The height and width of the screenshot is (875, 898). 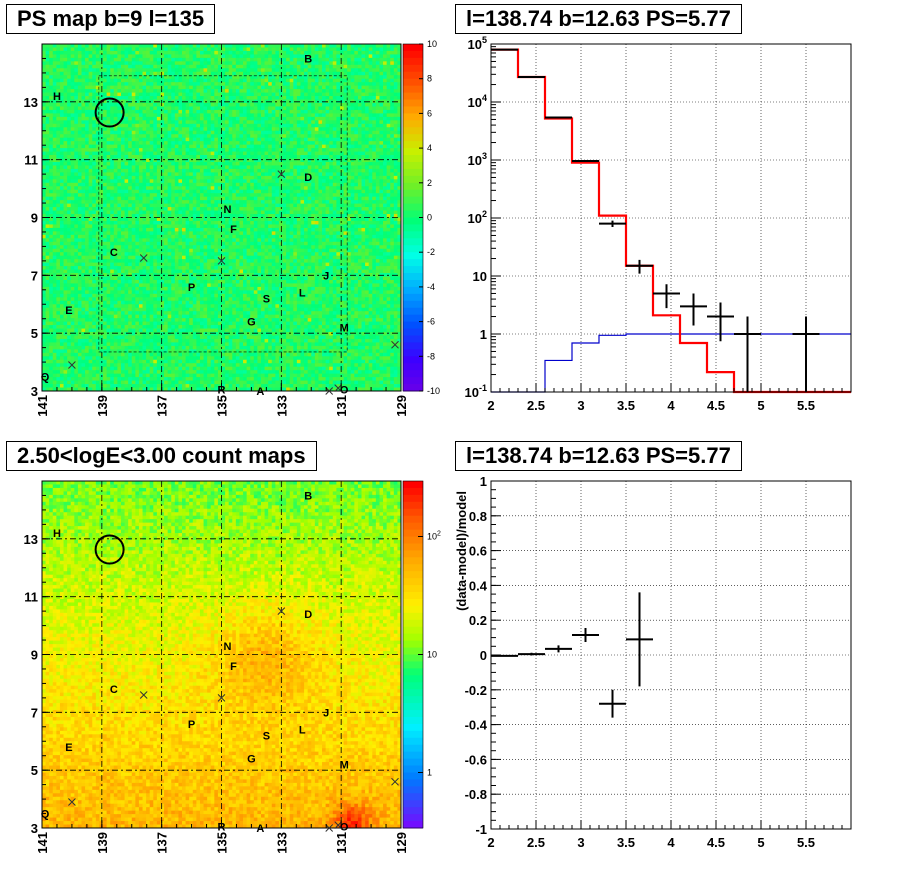 I want to click on count-map-y-tick-label: 13, so click(x=31, y=539).